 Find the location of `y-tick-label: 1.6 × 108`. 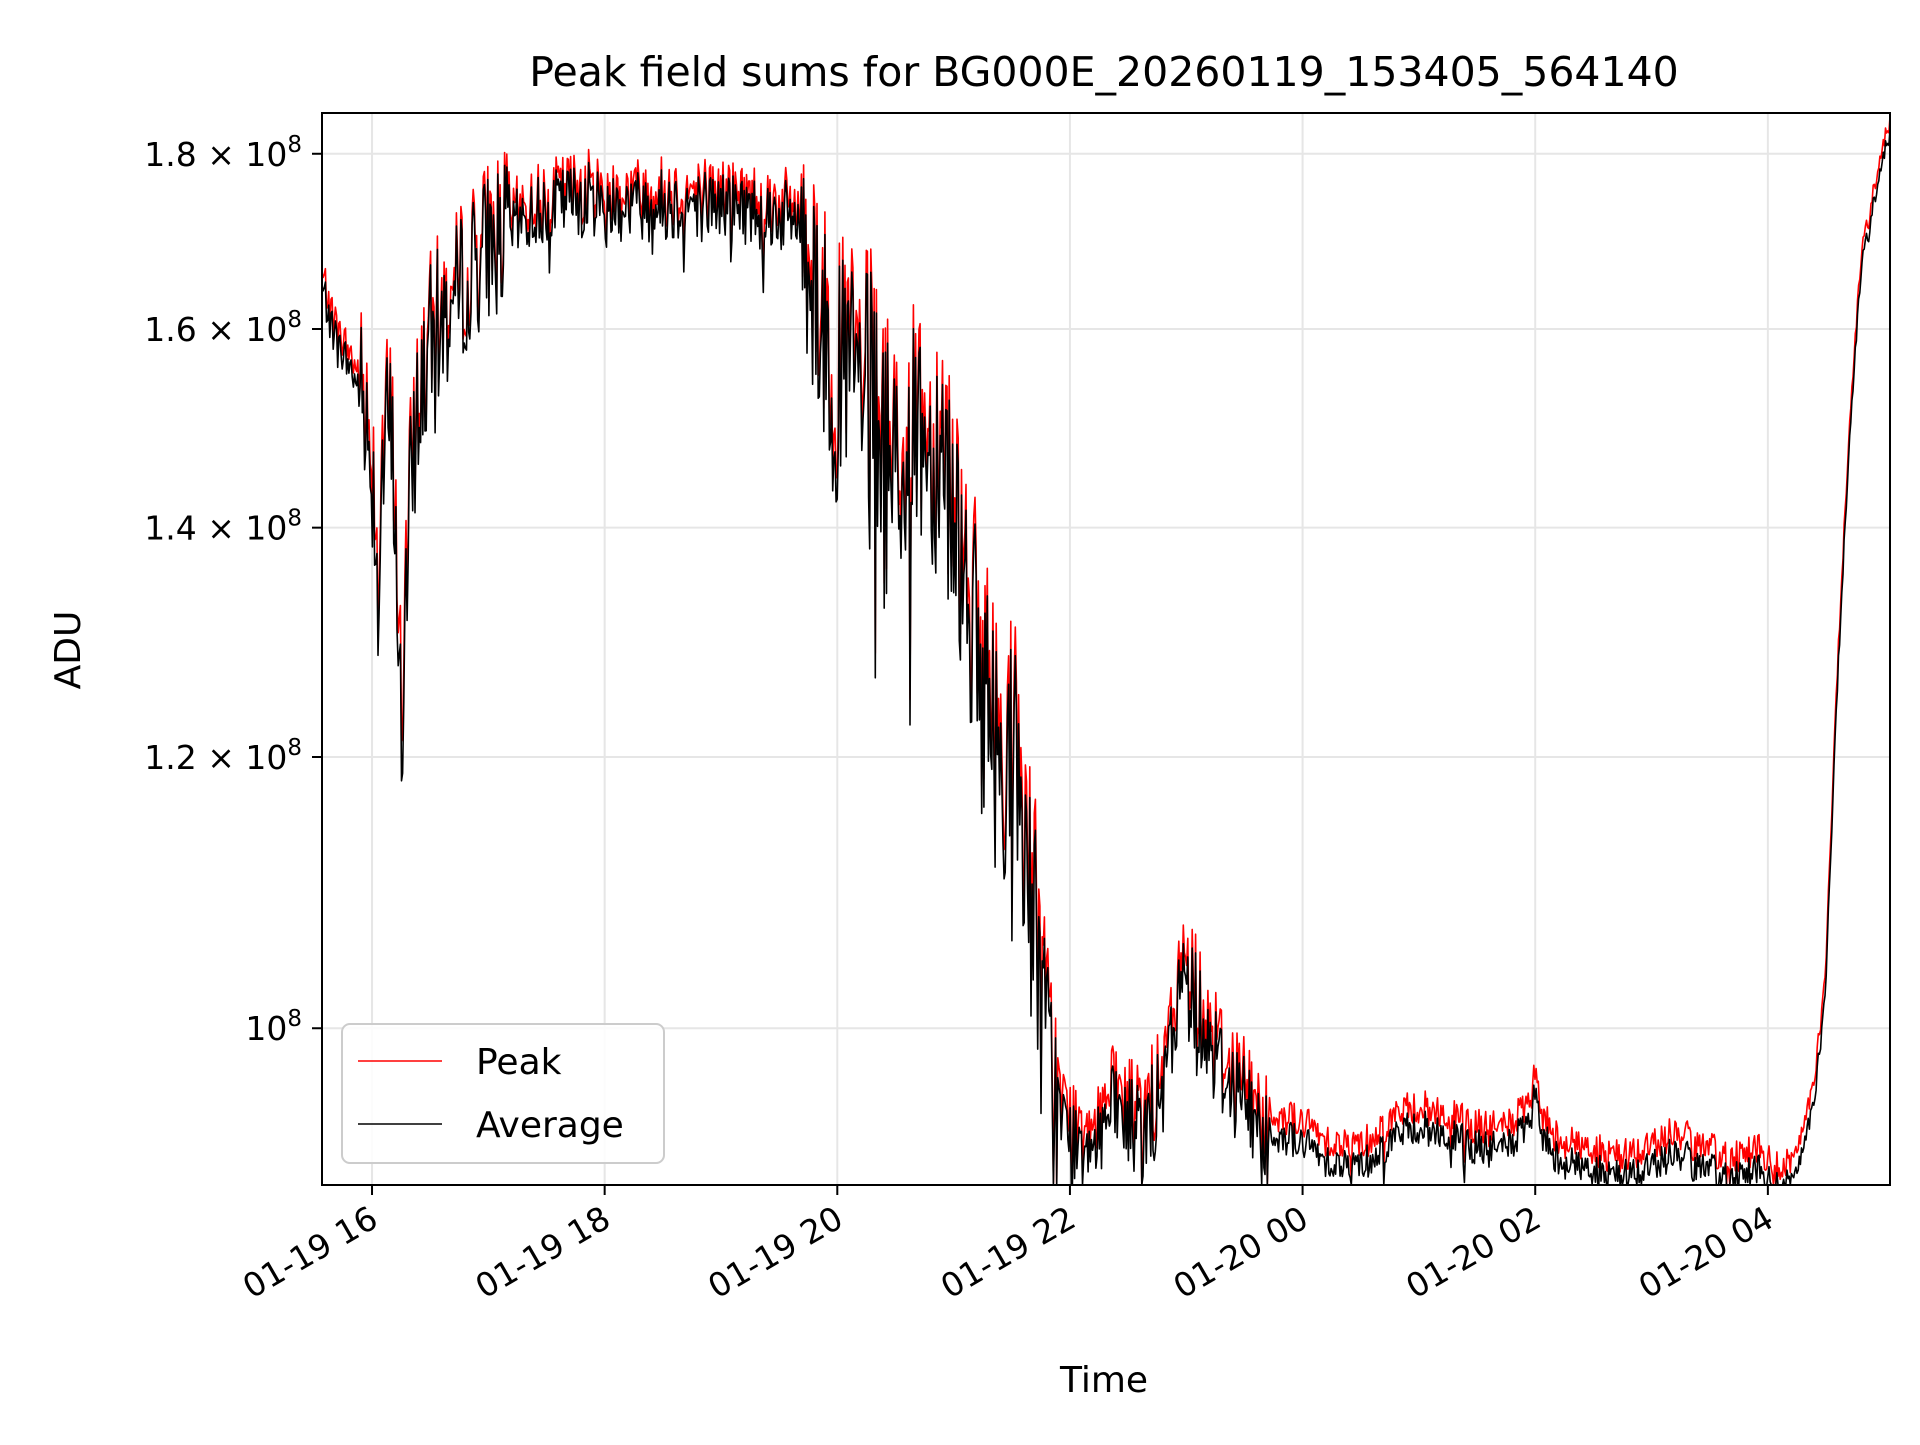

y-tick-label: 1.6 × 108 is located at coordinates (223, 328).